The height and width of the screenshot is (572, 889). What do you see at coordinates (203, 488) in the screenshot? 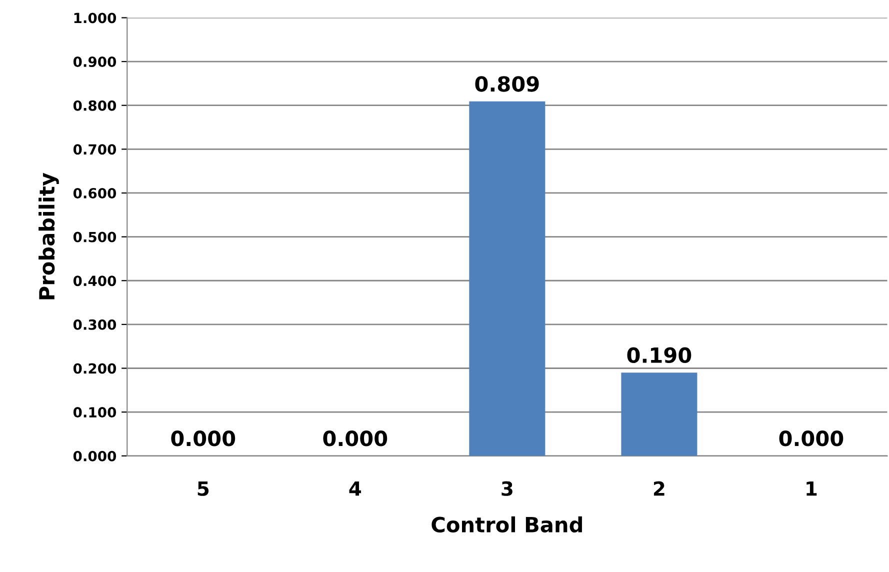
I see `x-tick-label: 5` at bounding box center [203, 488].